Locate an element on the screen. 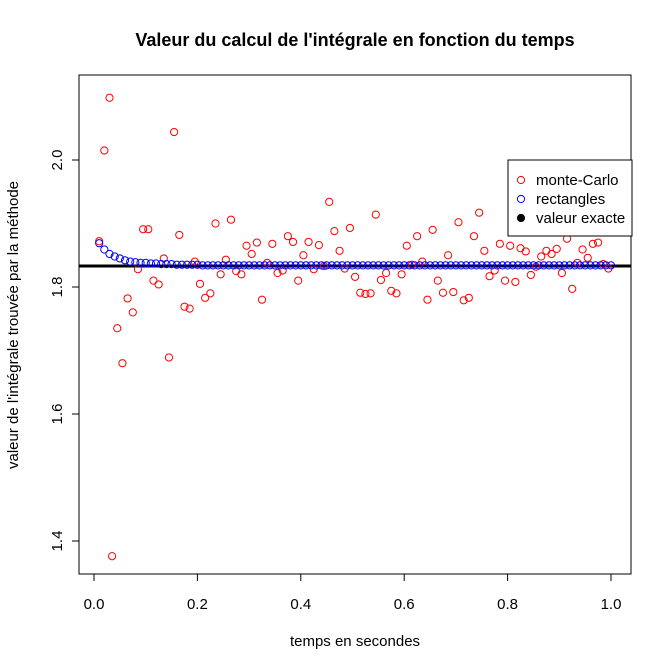  y-tick-label: 1.6 is located at coordinates (57, 414).